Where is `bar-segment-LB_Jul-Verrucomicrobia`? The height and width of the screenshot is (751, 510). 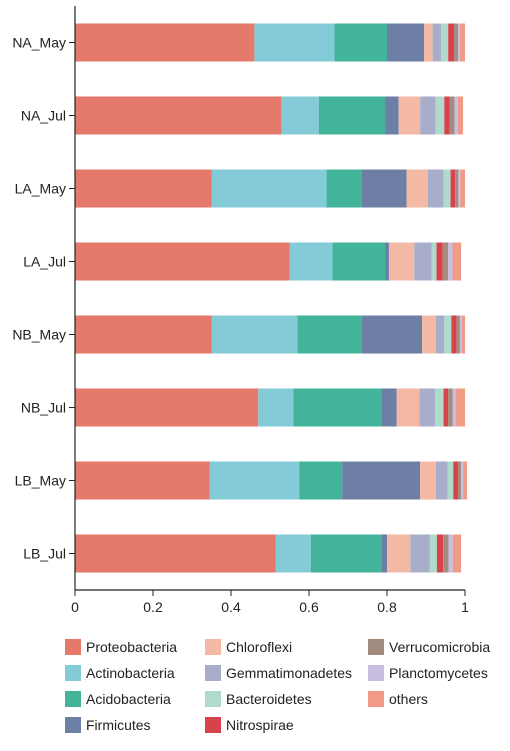
bar-segment-LB_Jul-Verrucomicrobia is located at coordinates (446, 553).